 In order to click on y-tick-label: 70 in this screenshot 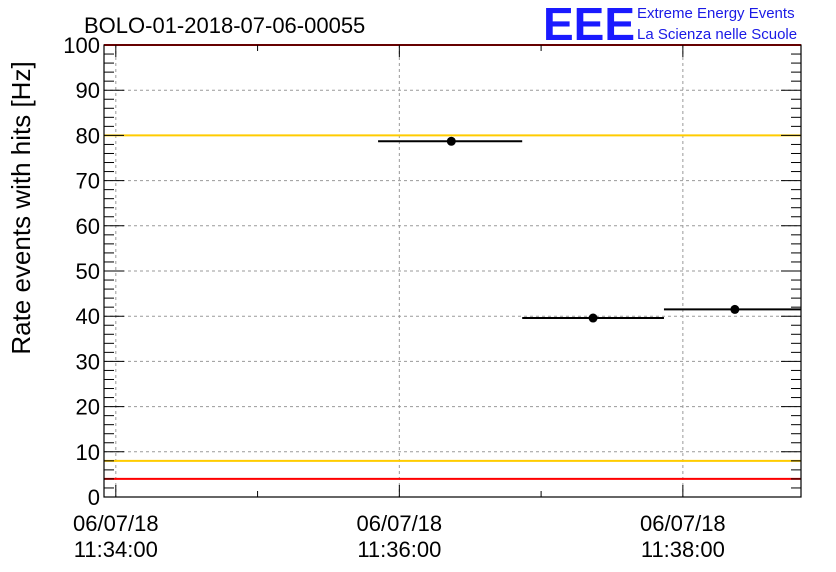, I will do `click(88, 181)`.